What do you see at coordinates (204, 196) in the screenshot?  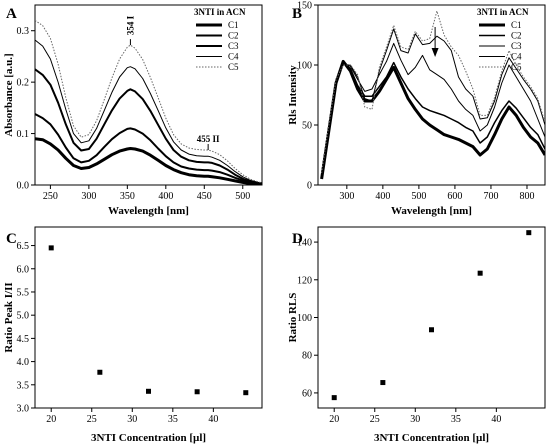 I see `x-tick-label: 450` at bounding box center [204, 196].